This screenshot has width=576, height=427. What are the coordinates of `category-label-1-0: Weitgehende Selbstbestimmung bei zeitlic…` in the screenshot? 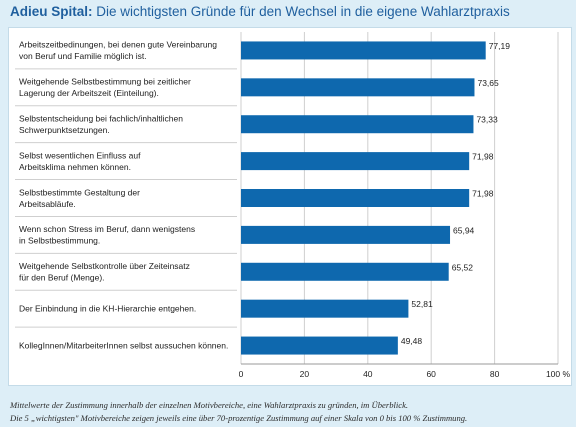 It's located at (105, 82).